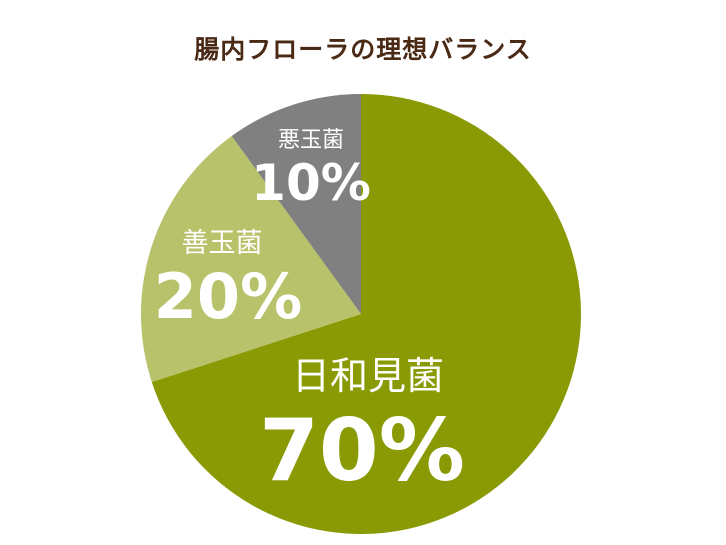 The image size is (726, 545). What do you see at coordinates (368, 376) in the screenshot?
I see `slice-label-nichiwa-kin: 日和見菌` at bounding box center [368, 376].